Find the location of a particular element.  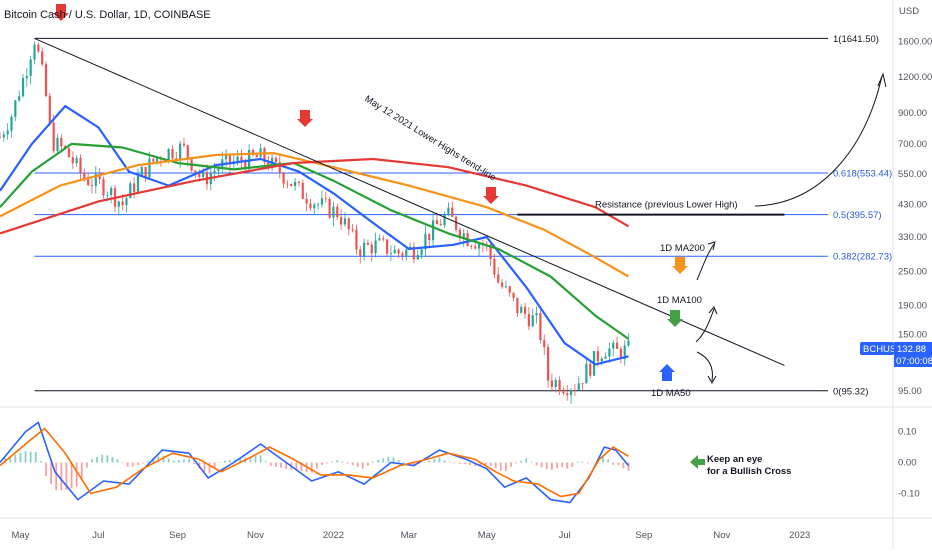

price-tick-label: 430.00 is located at coordinates (912, 204).